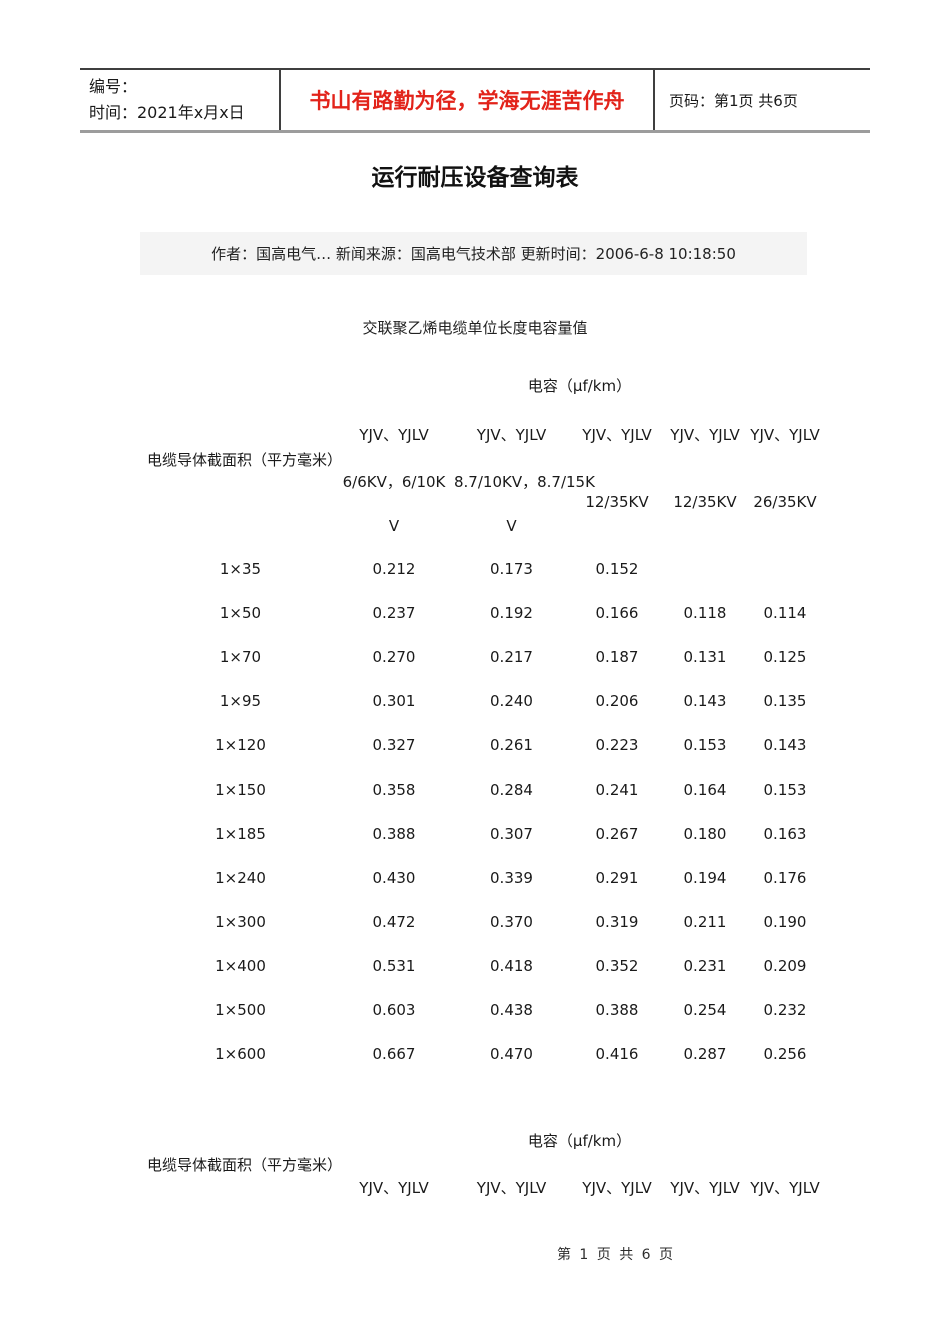 The image size is (950, 1344). I want to click on header-page-cell: 页码：第1页 共6页, so click(762, 100).